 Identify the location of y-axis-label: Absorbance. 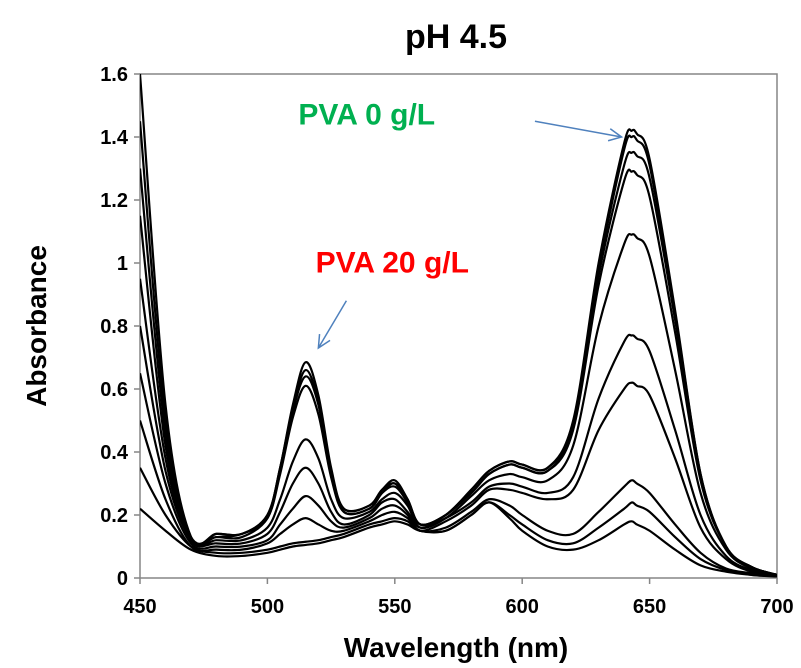
(36, 326).